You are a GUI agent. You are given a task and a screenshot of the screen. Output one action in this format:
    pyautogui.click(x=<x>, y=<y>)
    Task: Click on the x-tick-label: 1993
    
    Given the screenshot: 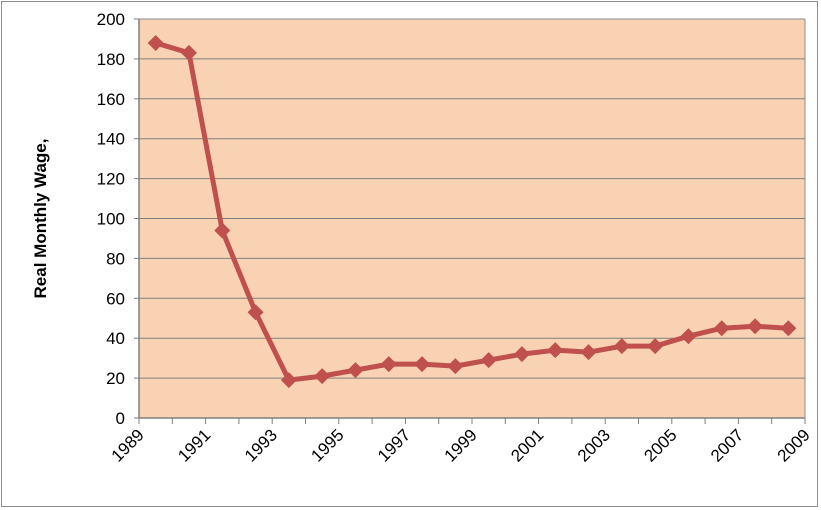 What is the action you would take?
    pyautogui.click(x=261, y=445)
    